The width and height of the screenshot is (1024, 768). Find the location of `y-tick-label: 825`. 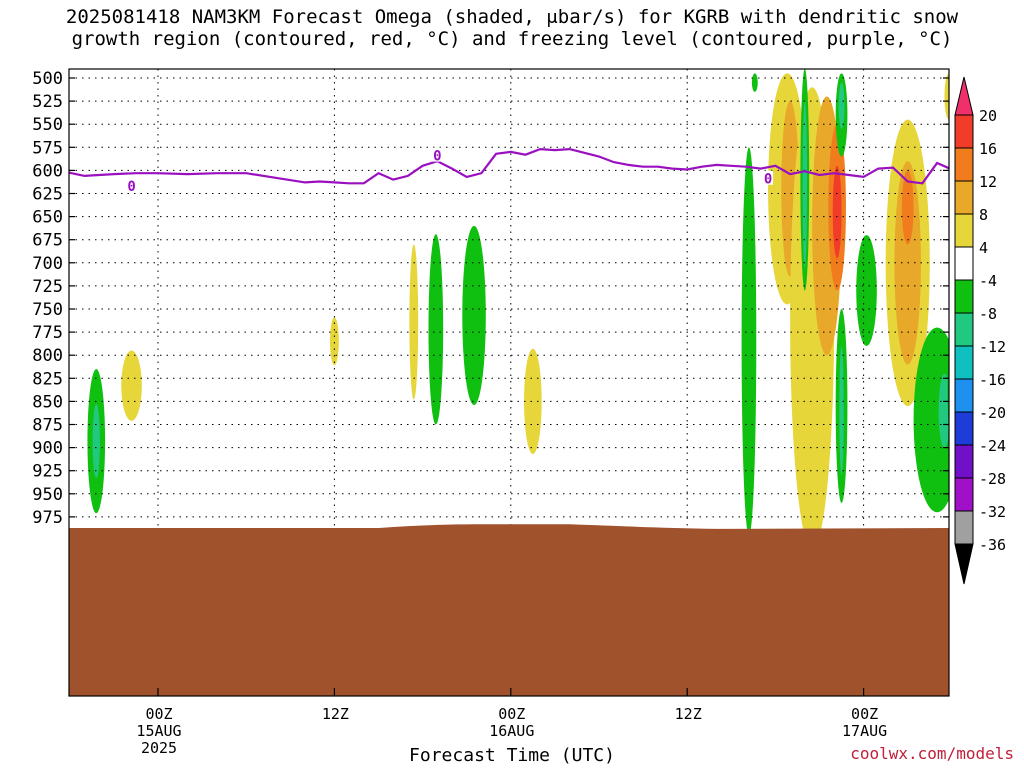

y-tick-label: 825 is located at coordinates (47, 379).